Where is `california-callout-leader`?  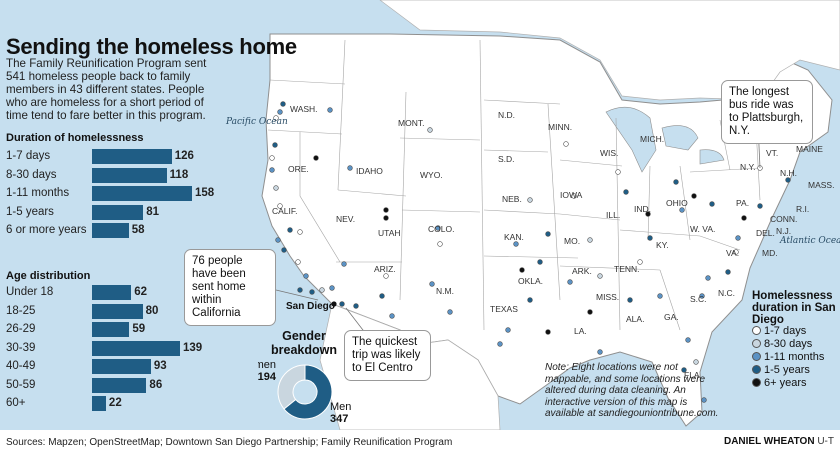 california-callout-leader is located at coordinates (297, 295).